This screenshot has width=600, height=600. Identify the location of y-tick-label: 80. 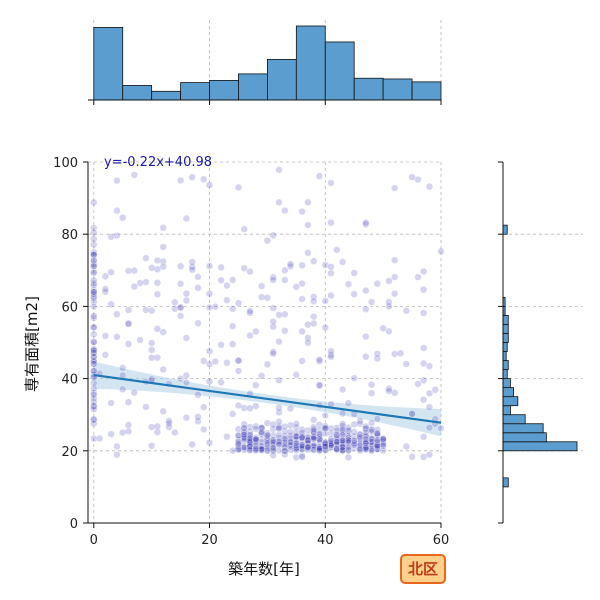
(69, 235).